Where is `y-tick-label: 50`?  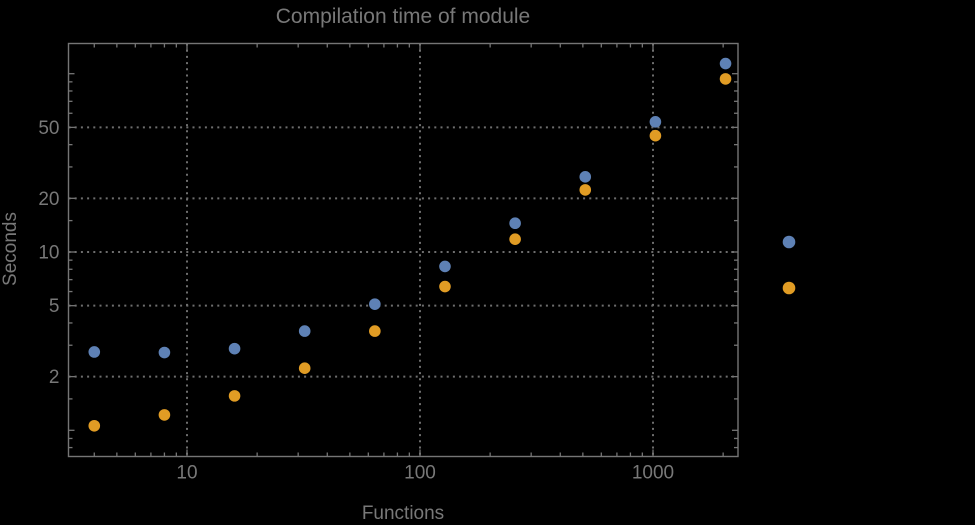
y-tick-label: 50 is located at coordinates (48, 128).